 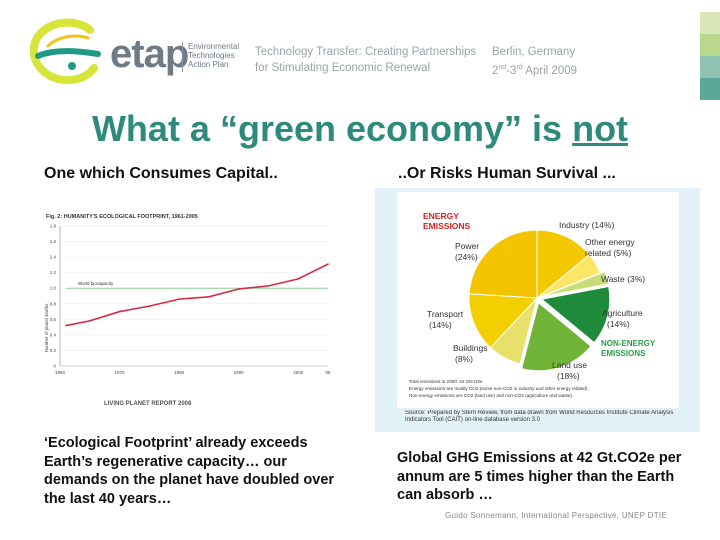 I want to click on pie-slice-transport, so click(x=503, y=321).